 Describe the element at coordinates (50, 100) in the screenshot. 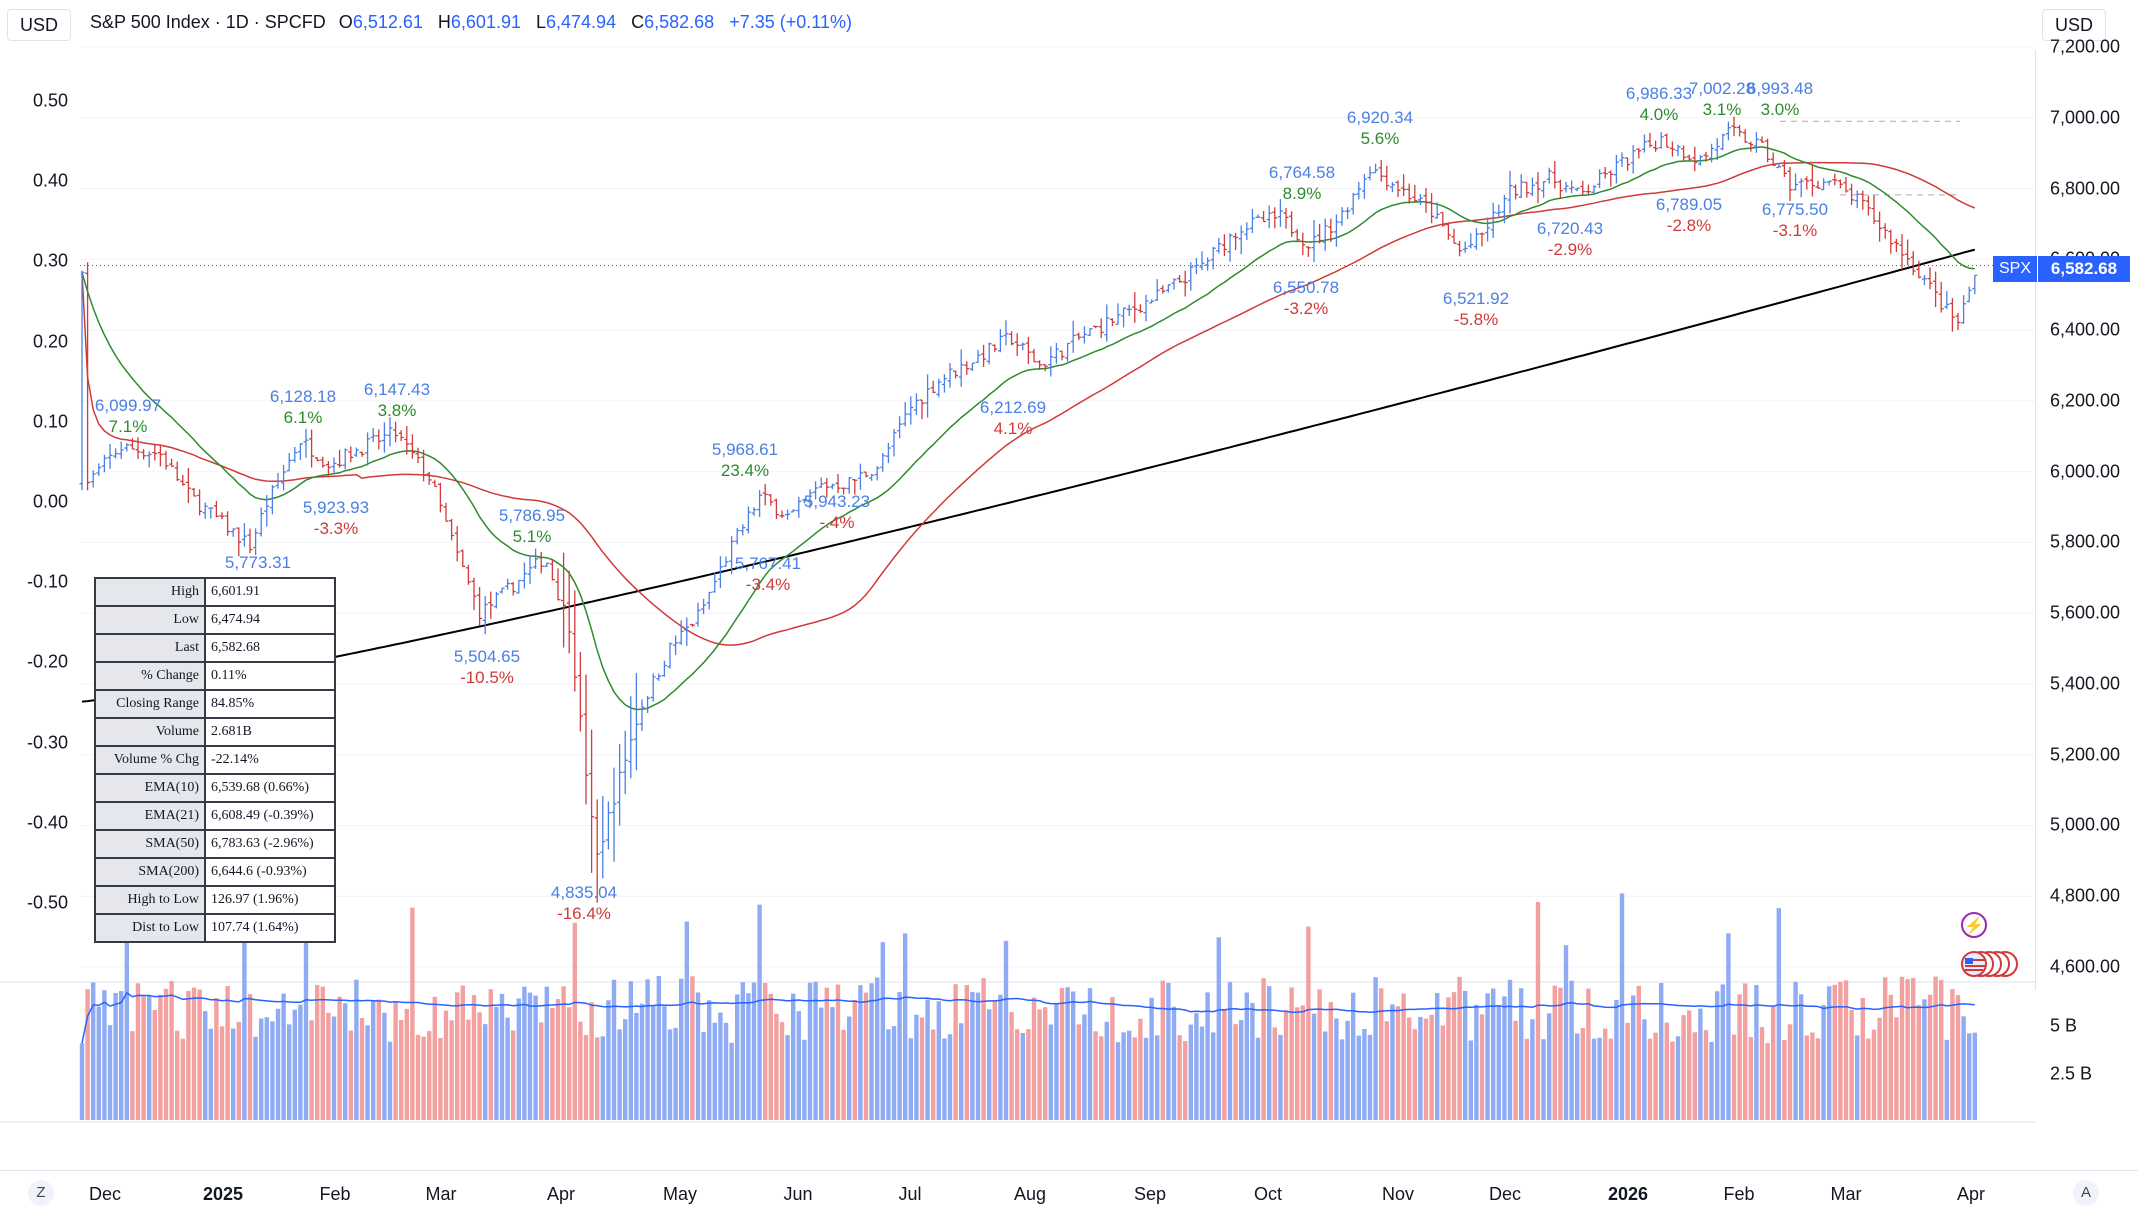

I see `left-axis-tick: 0.50` at that location.